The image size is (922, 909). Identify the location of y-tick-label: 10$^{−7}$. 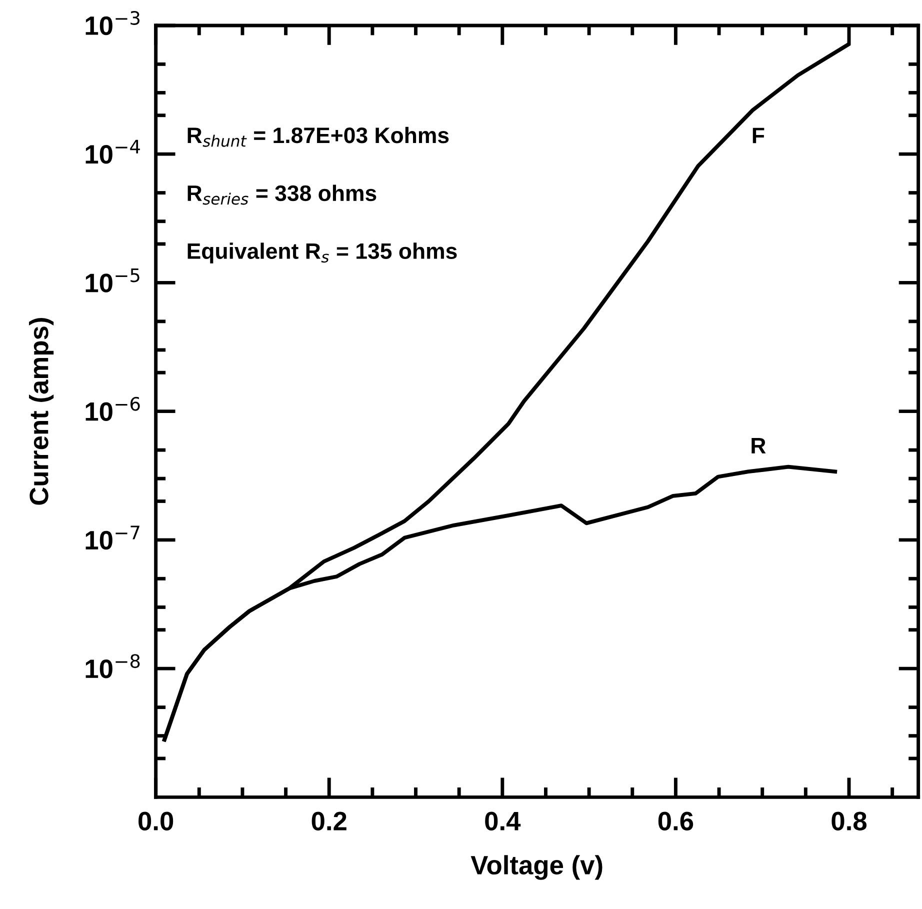
(113, 538).